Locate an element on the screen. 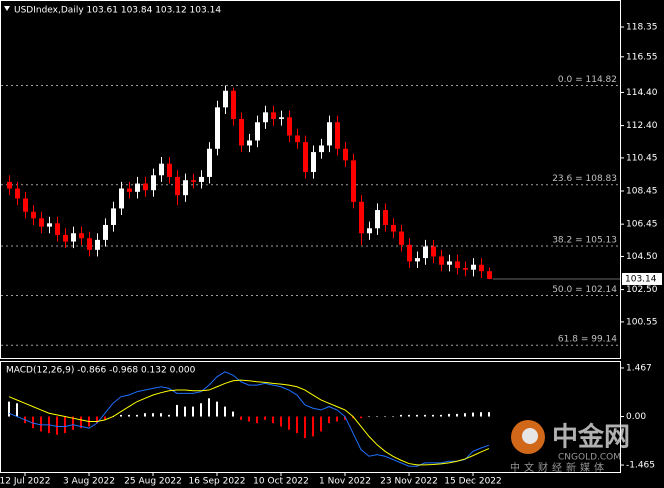 This screenshot has height=488, width=664. x-tick-label: 16 Sep 2022 is located at coordinates (216, 482).